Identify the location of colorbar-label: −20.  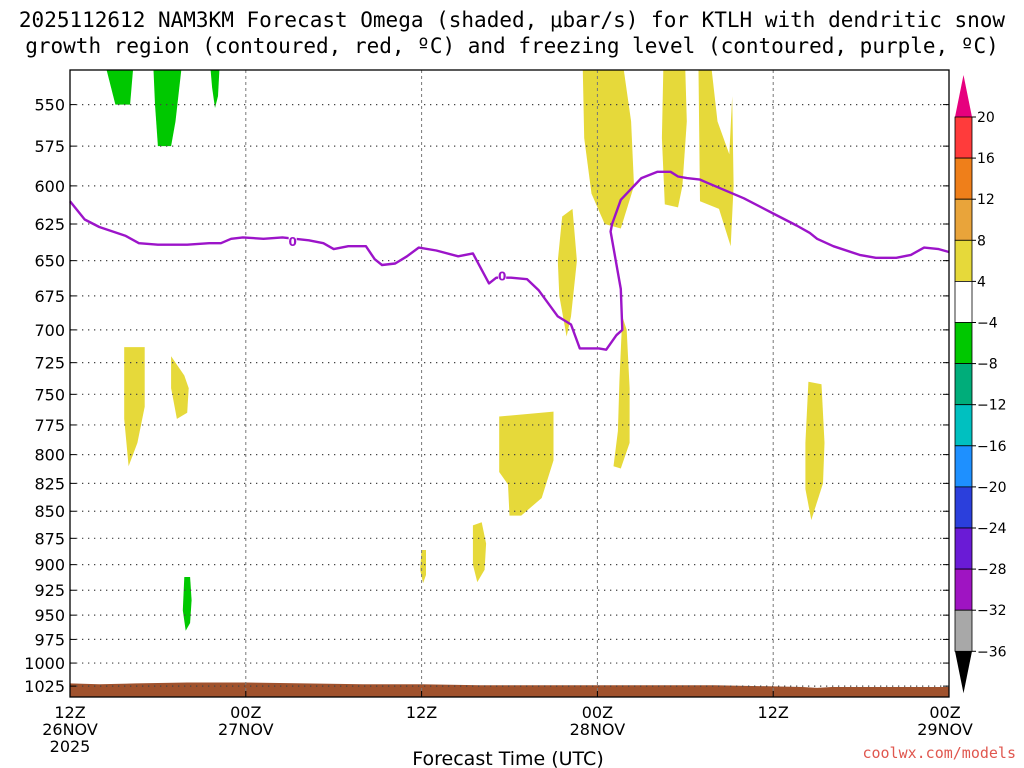
(992, 488).